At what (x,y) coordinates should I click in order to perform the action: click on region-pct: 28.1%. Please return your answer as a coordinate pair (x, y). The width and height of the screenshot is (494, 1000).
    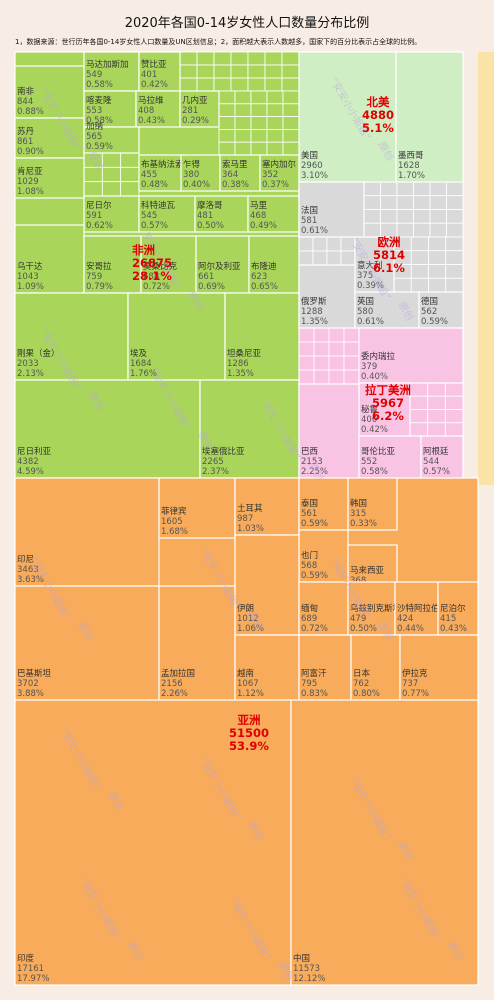
    Looking at the image, I should click on (152, 276).